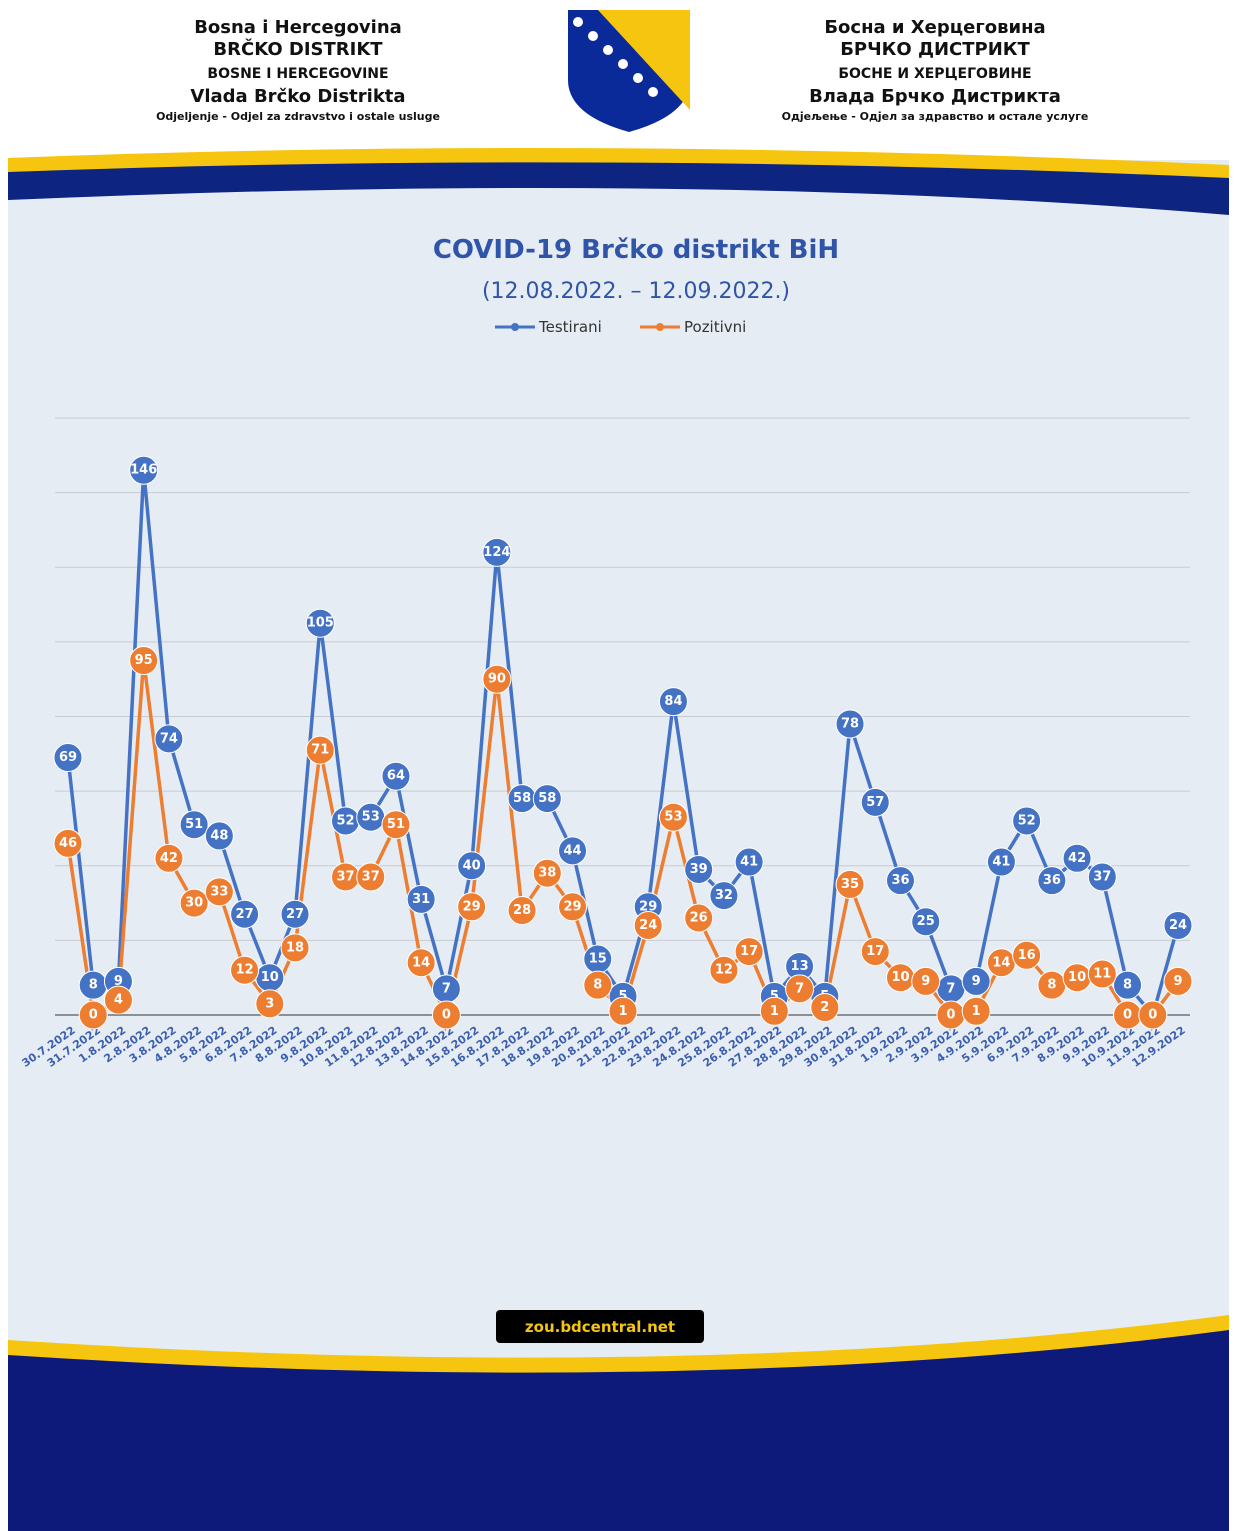 The image size is (1237, 1531). I want to click on data-label: 15, so click(598, 959).